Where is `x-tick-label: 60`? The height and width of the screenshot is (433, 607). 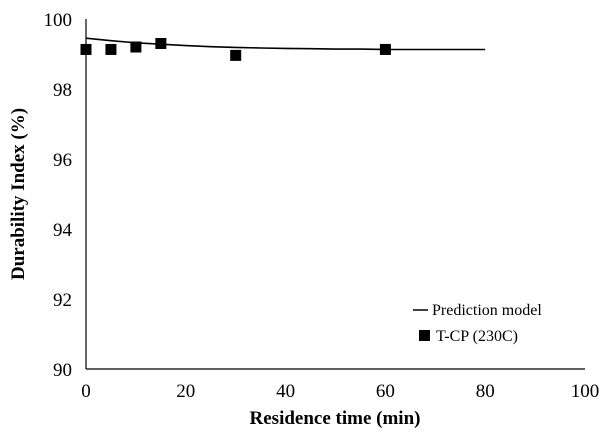 x-tick-label: 60 is located at coordinates (385, 391).